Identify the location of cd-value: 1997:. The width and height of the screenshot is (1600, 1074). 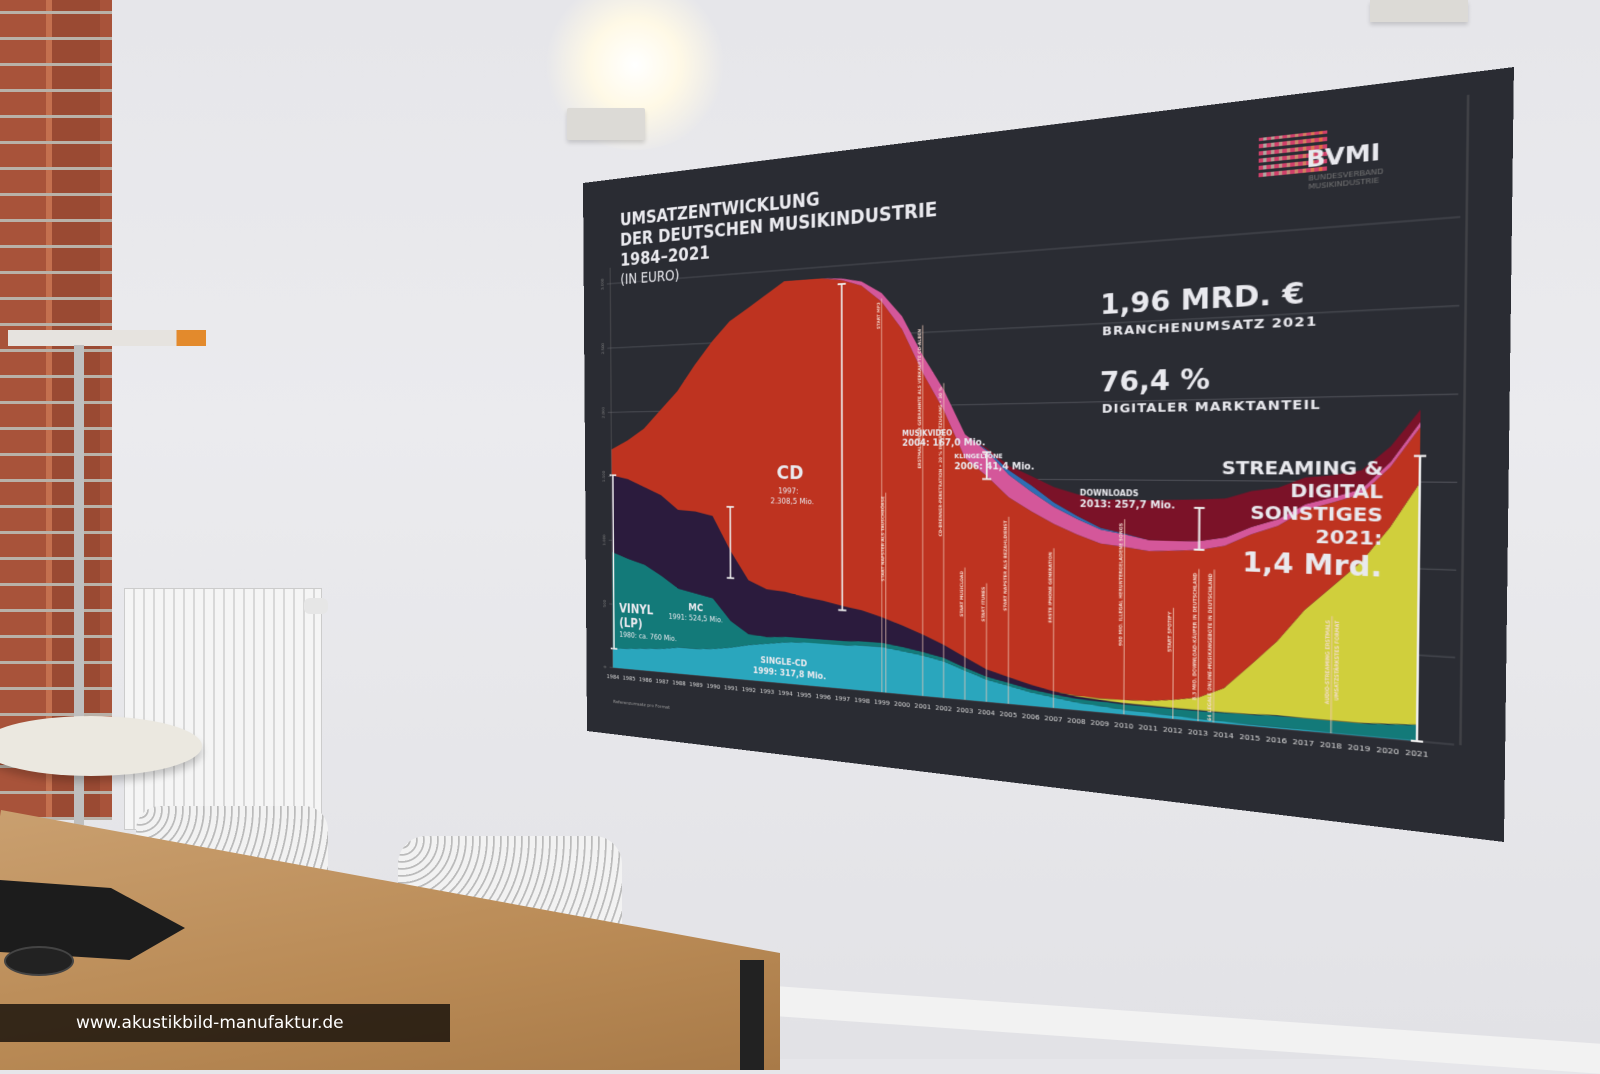
(788, 491).